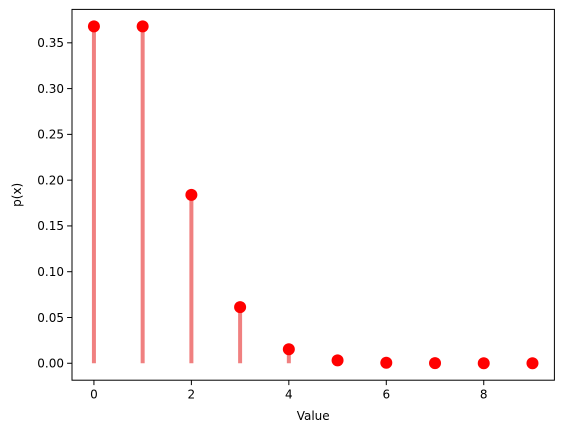 This screenshot has height=432, width=576. What do you see at coordinates (484, 395) in the screenshot?
I see `x-tick-label: 8` at bounding box center [484, 395].